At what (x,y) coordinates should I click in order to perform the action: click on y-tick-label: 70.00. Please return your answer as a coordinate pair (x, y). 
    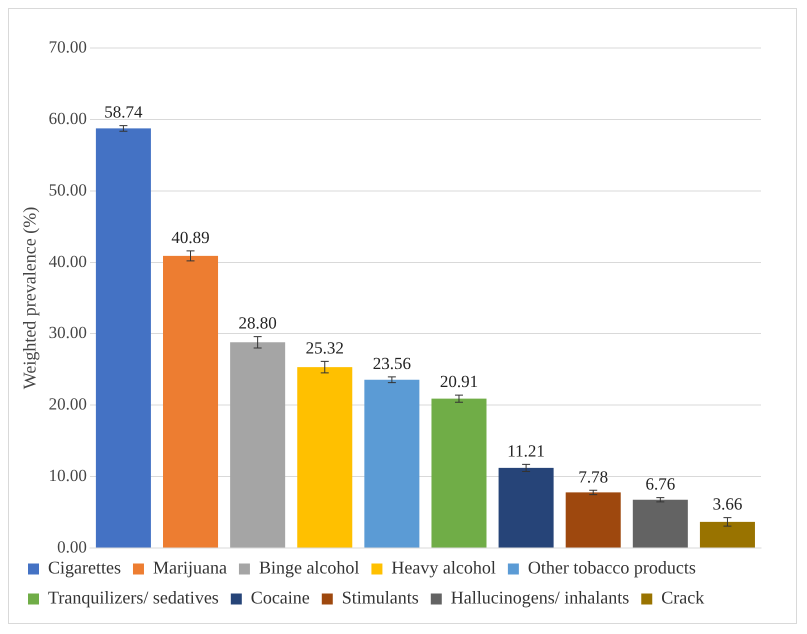
    Looking at the image, I should click on (67, 46).